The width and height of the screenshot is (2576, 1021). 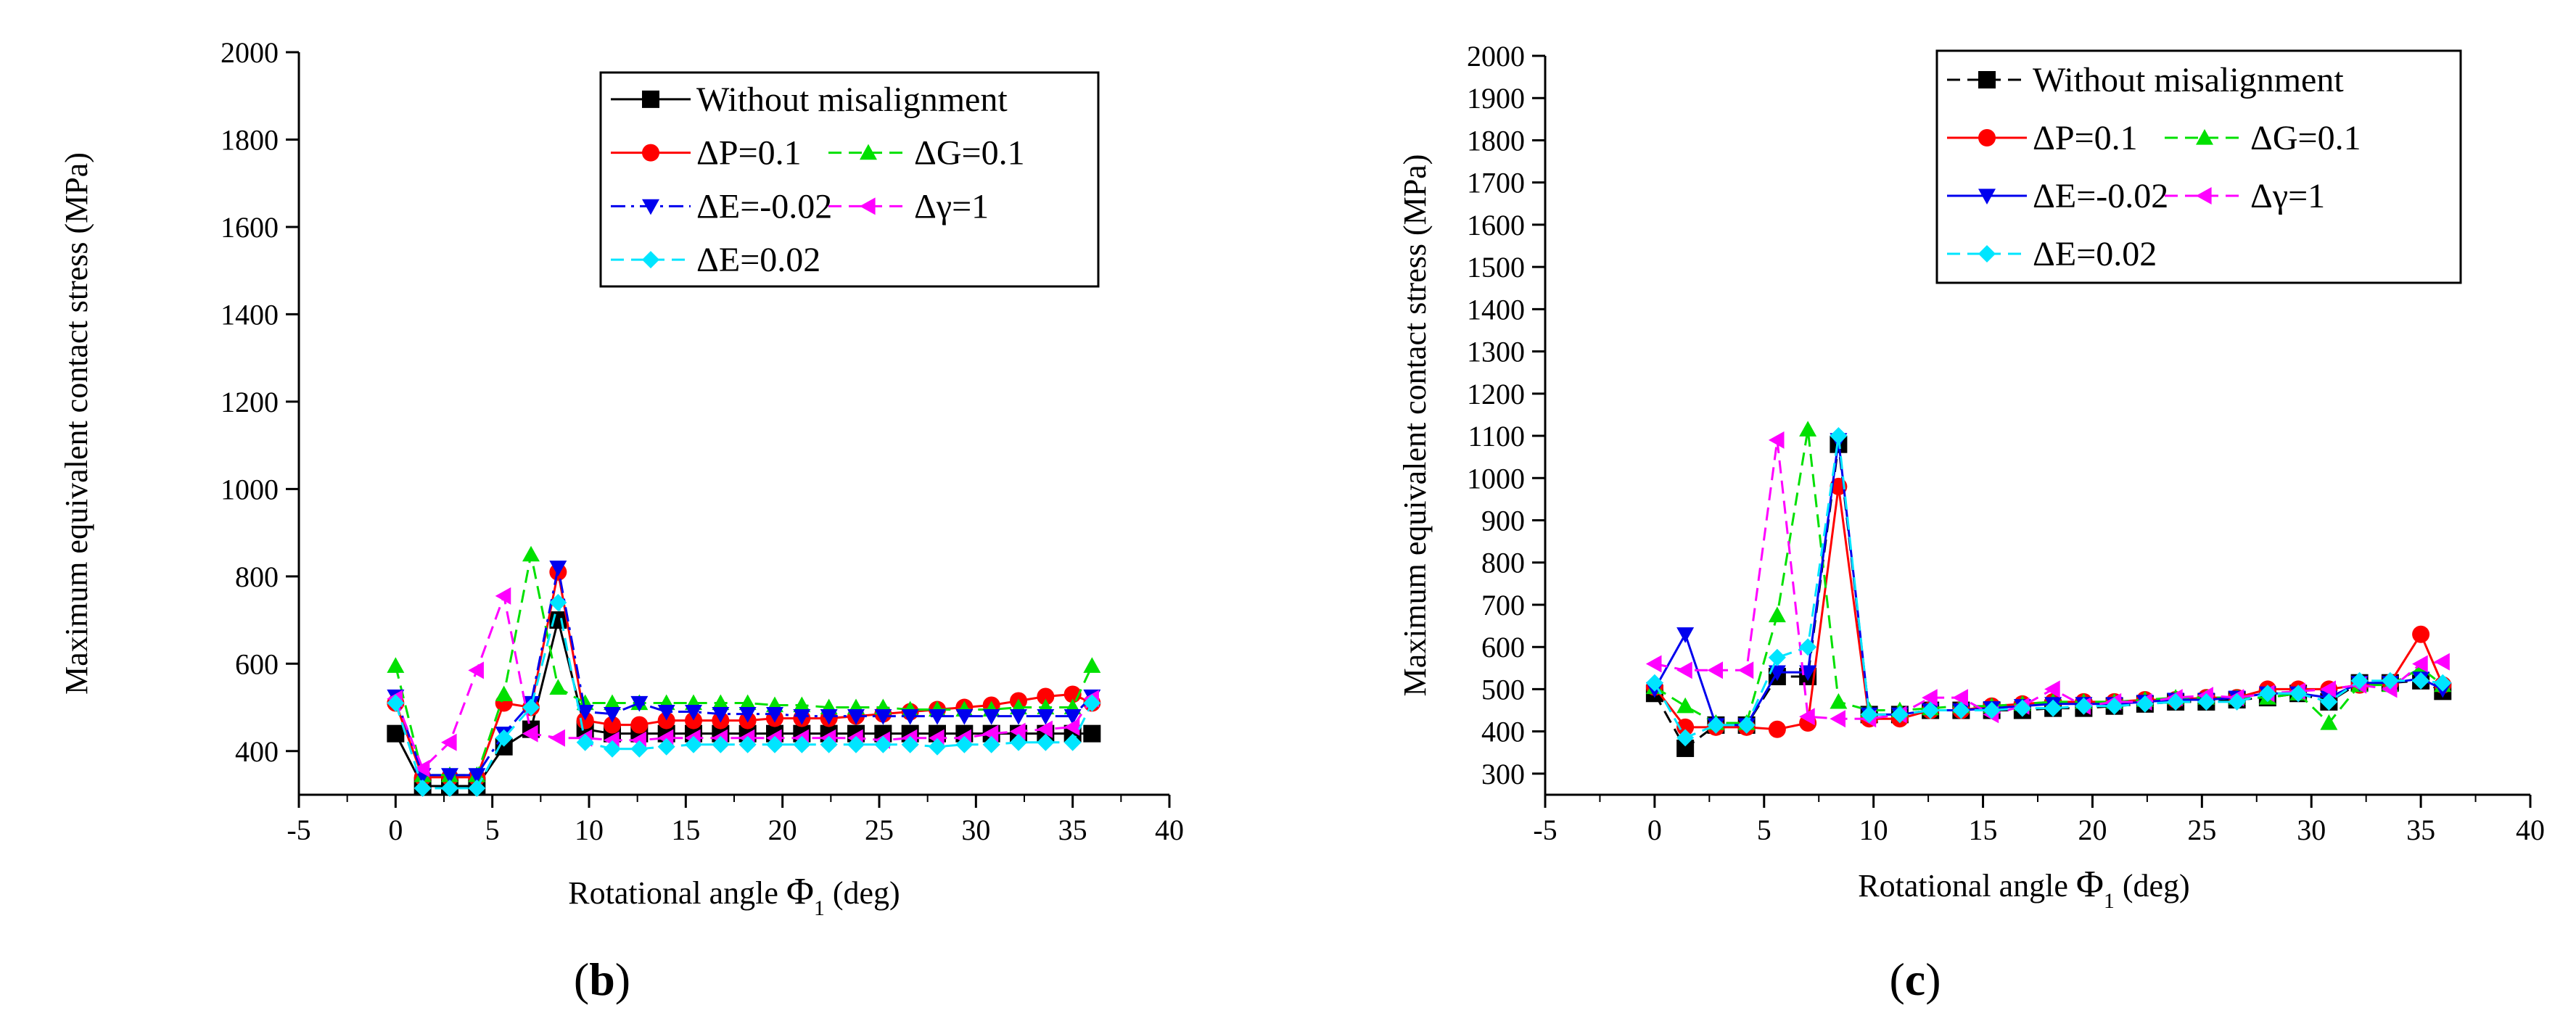 What do you see at coordinates (1496, 98) in the screenshot?
I see `y-tick-label: 1900` at bounding box center [1496, 98].